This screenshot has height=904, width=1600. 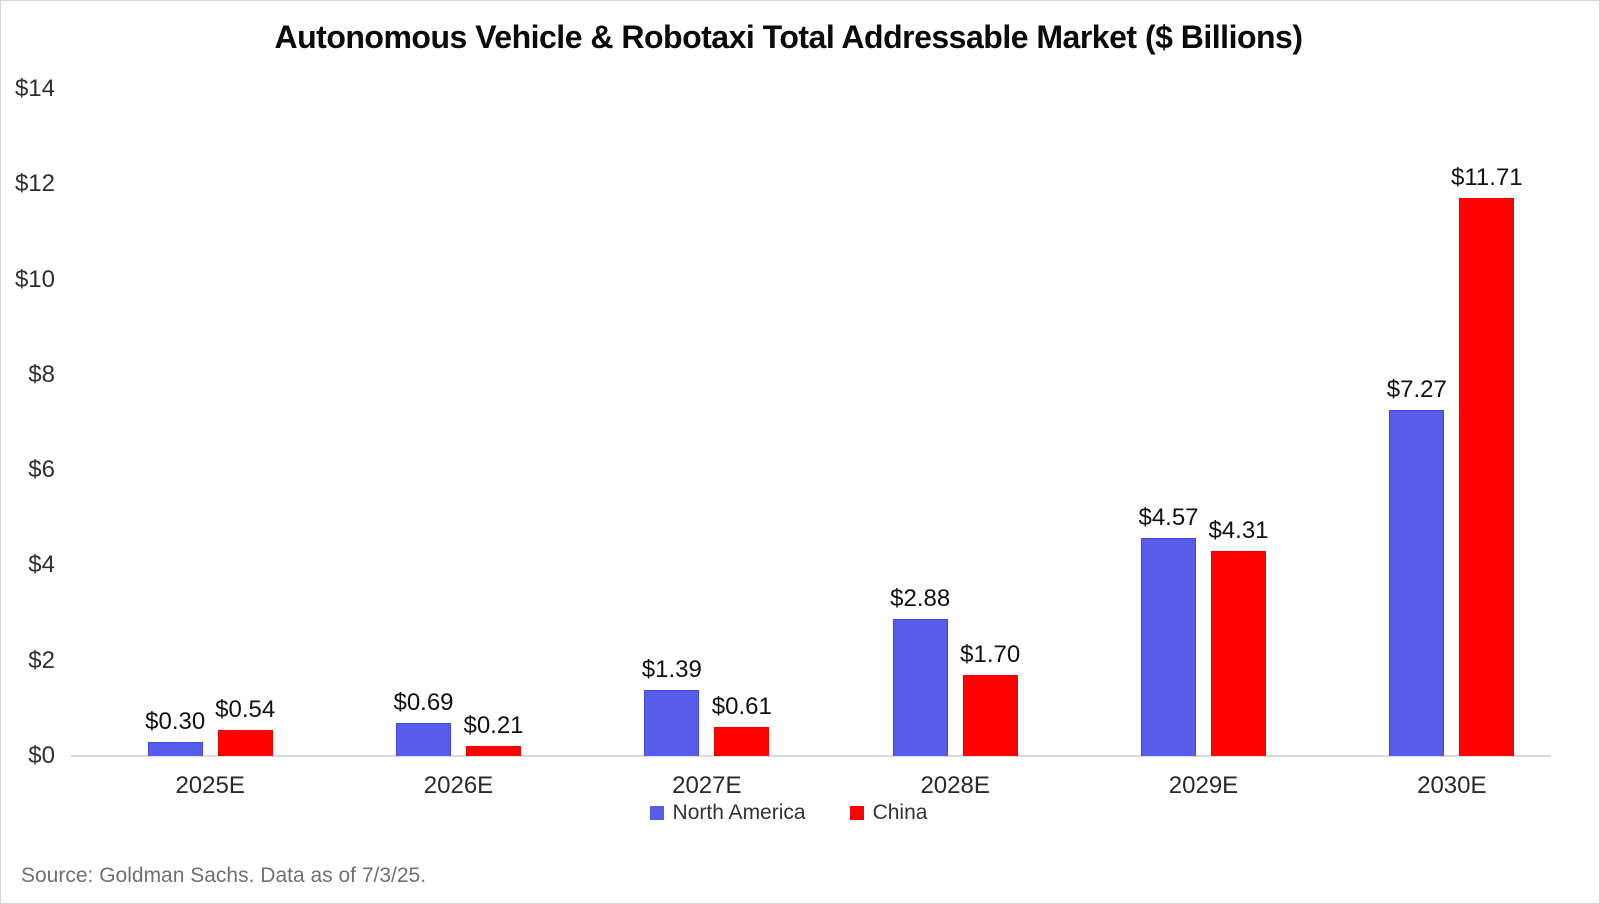 I want to click on bar-value-label-china-2025e: $0.54, so click(x=245, y=710).